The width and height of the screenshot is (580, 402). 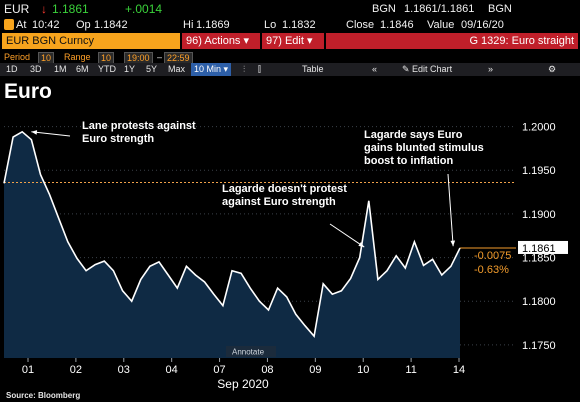 What do you see at coordinates (82, 69) in the screenshot?
I see `range-6m: 6M` at bounding box center [82, 69].